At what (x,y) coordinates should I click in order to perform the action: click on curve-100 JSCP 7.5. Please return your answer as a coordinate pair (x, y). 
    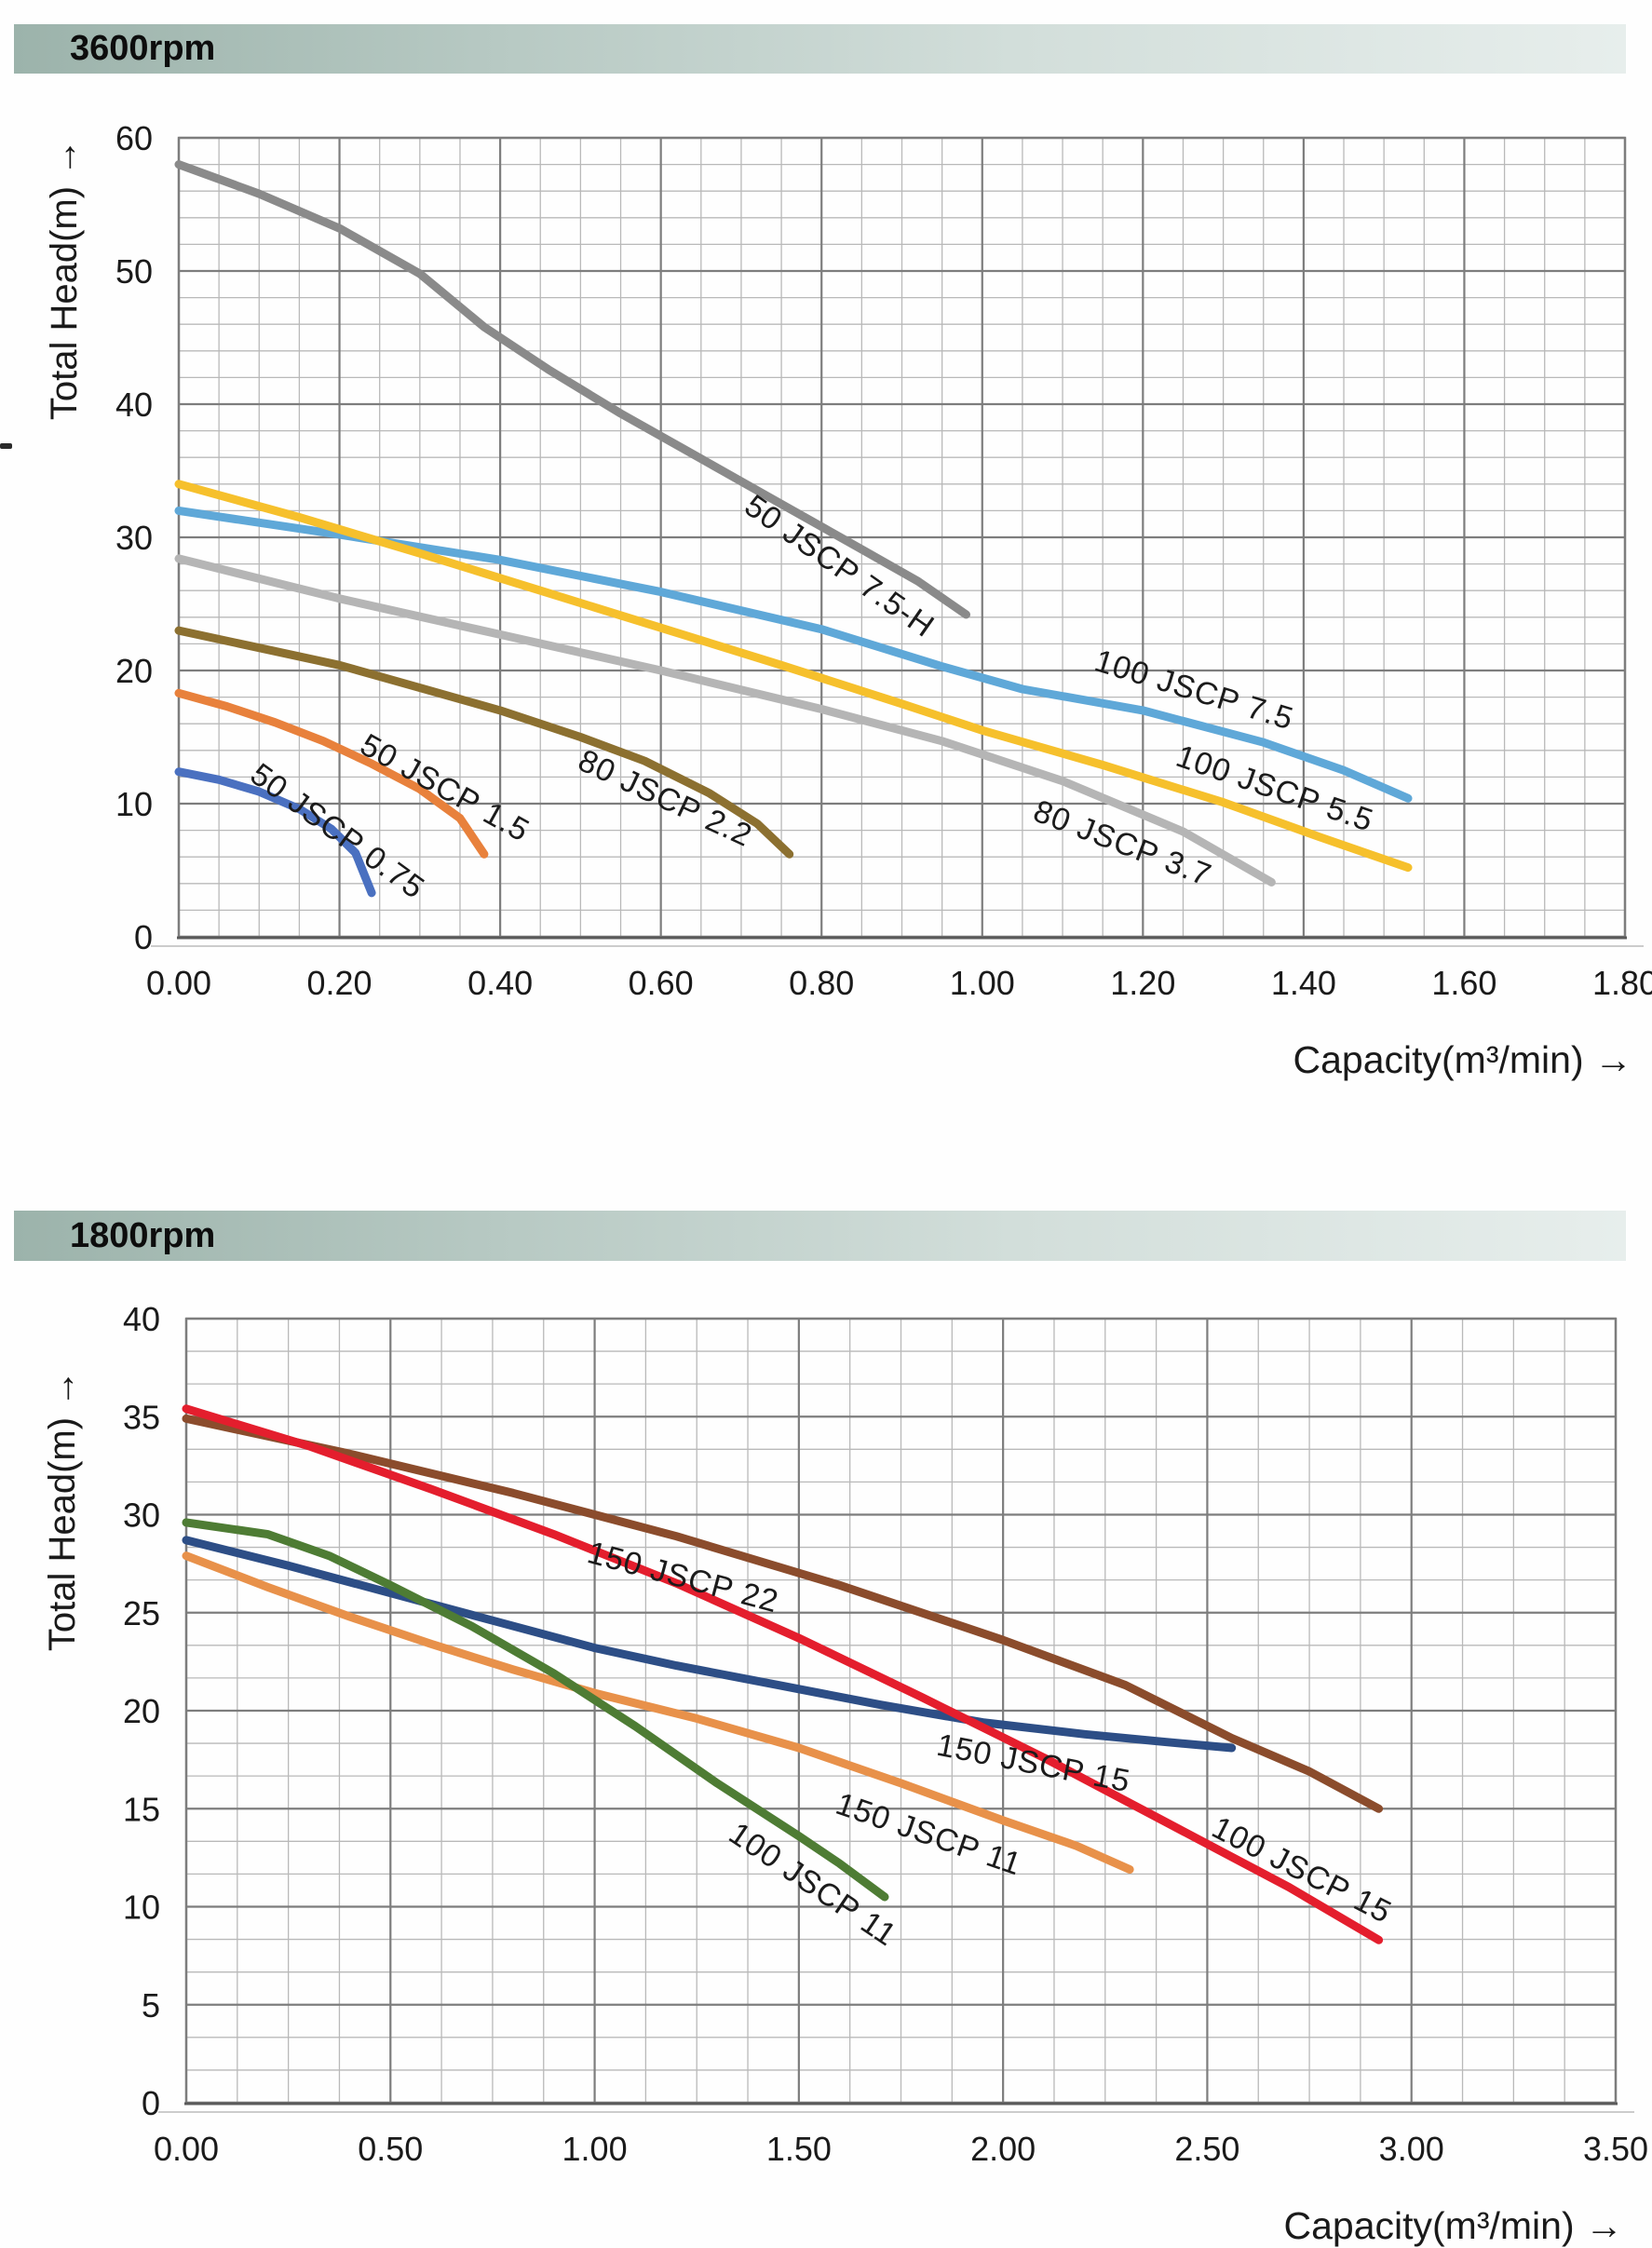
    Looking at the image, I should click on (793, 654).